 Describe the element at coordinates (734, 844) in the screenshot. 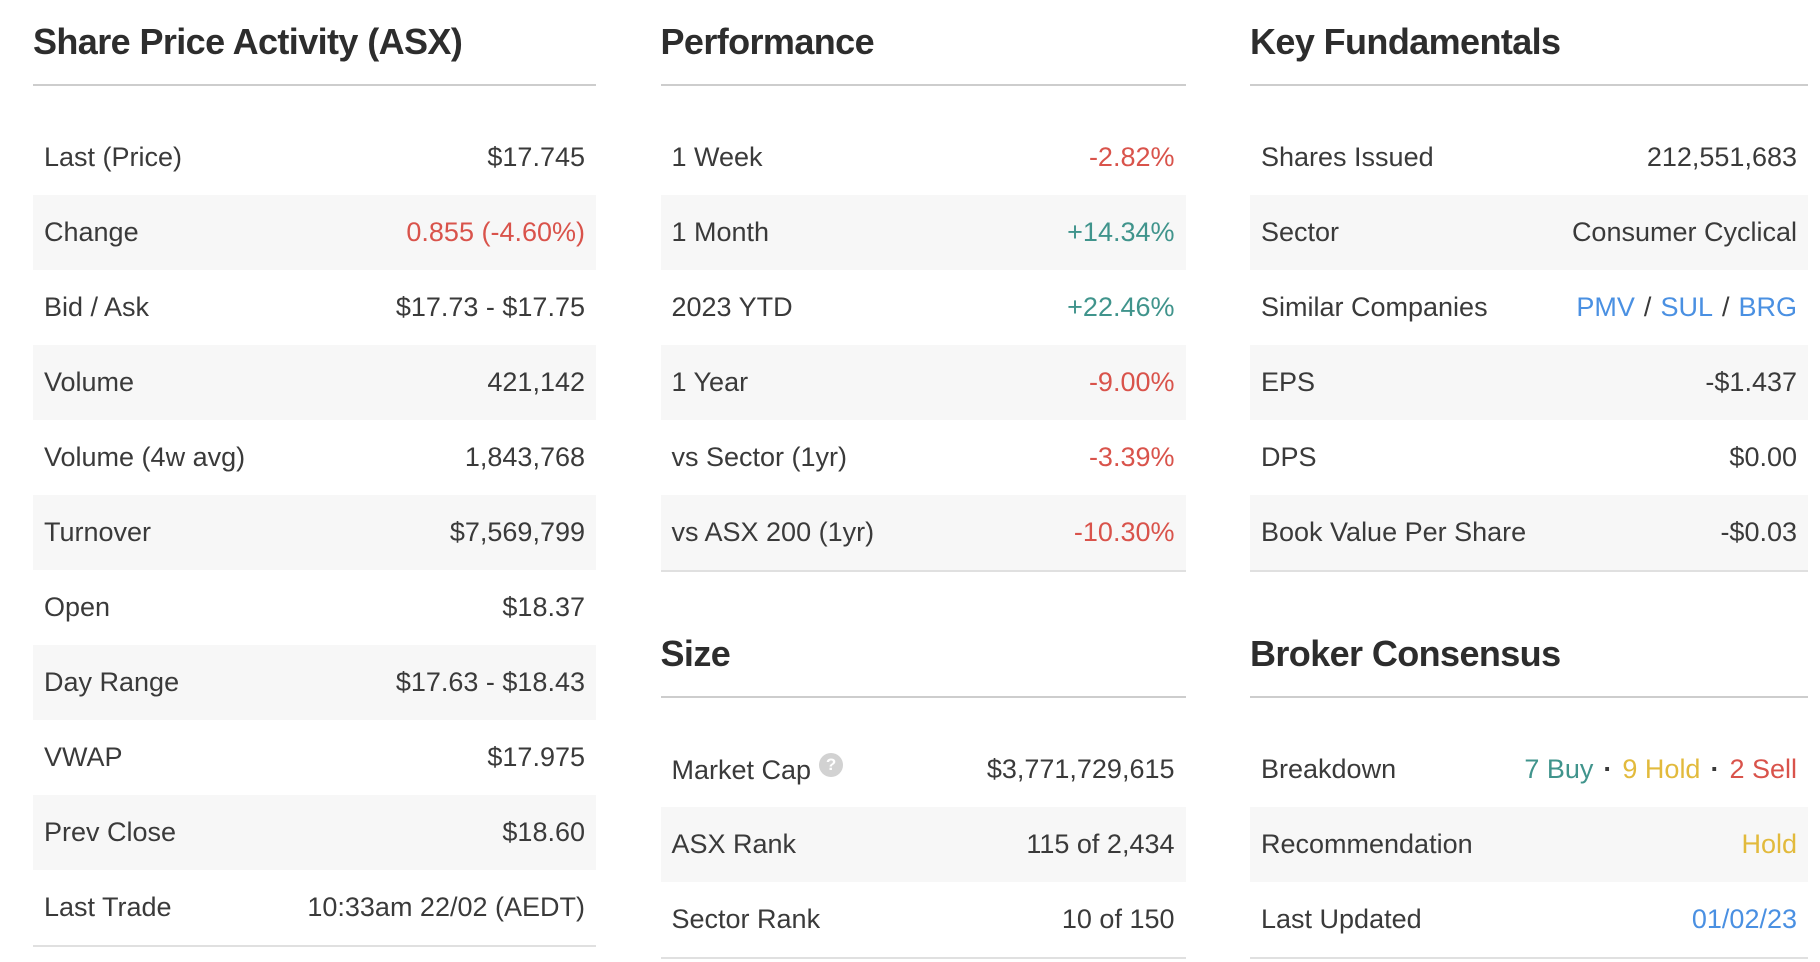

I see `row-label: ASX Rank` at that location.